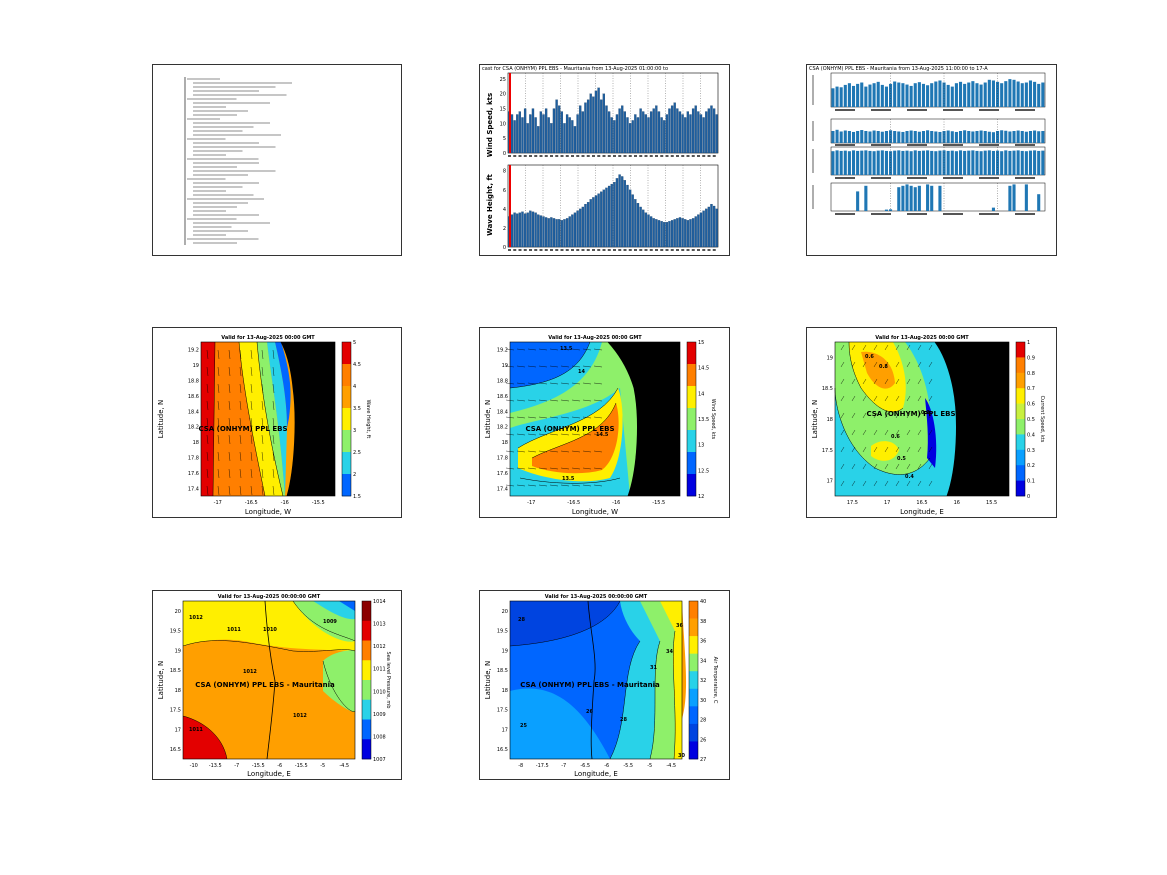 The height and width of the screenshot is (875, 1167). Describe the element at coordinates (869, 357) in the screenshot. I see `contour-label: 0.6` at that location.